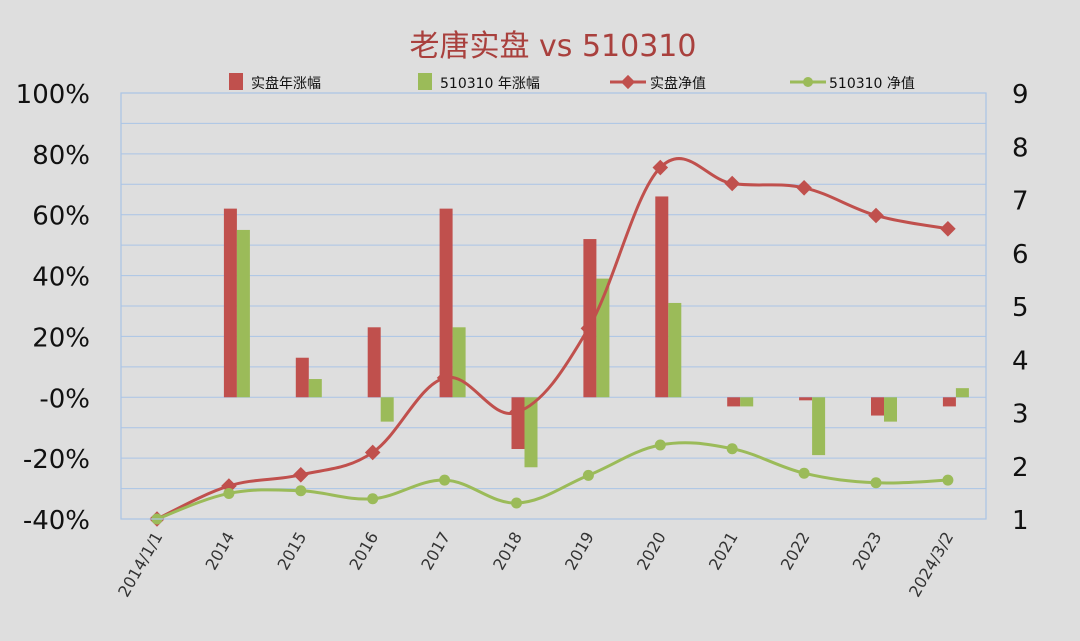 The width and height of the screenshot is (1080, 641). I want to click on line-etf-nav, so click(552, 481).